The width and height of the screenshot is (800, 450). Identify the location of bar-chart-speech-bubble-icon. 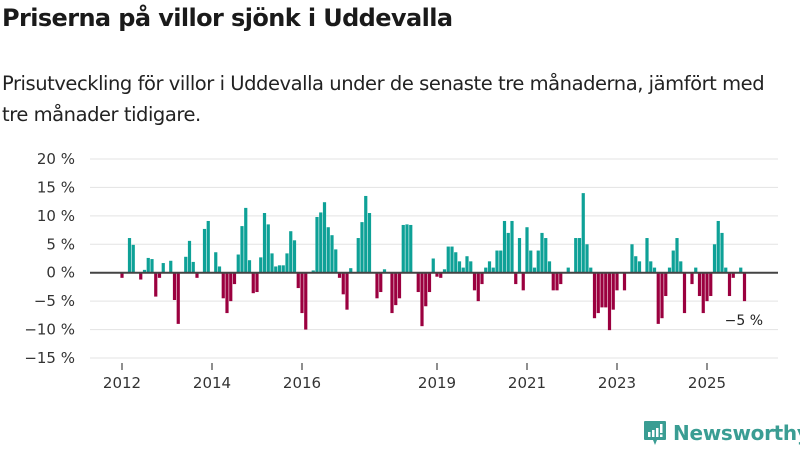
(655, 433).